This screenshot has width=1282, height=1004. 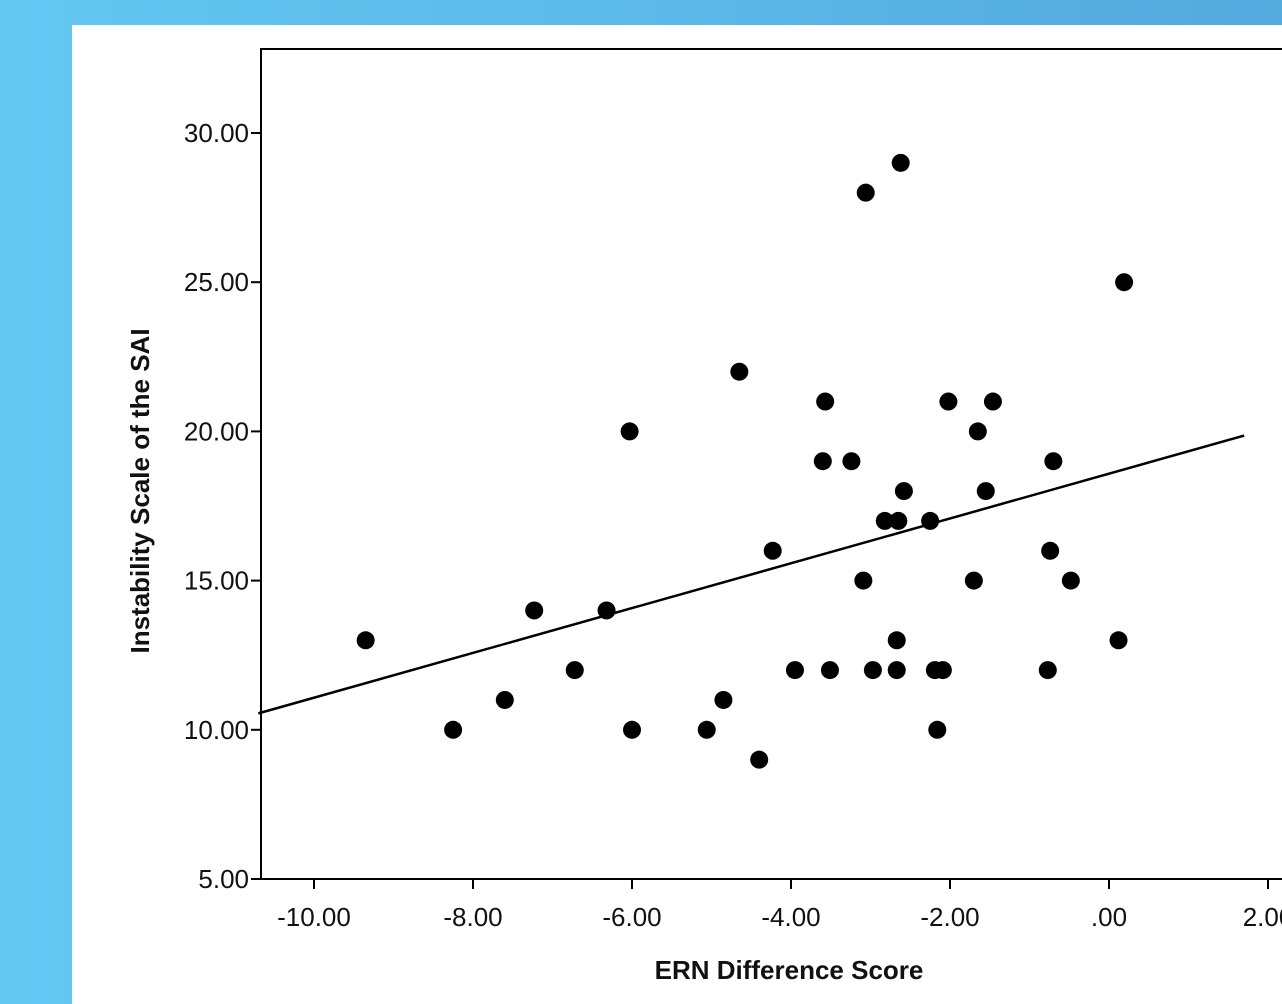 I want to click on y-tick-label: 20.00, so click(x=216, y=431).